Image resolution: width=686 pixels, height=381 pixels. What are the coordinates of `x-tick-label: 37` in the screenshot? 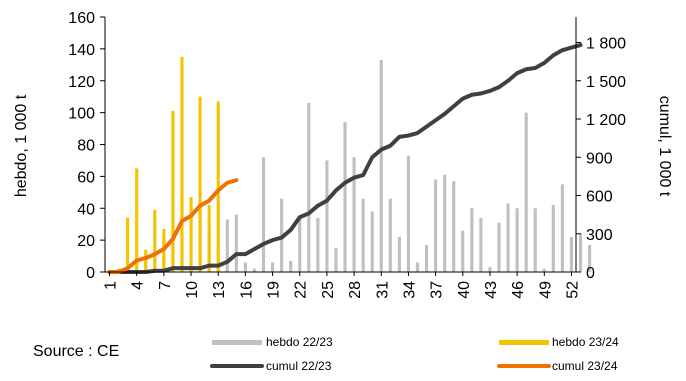 It's located at (437, 290).